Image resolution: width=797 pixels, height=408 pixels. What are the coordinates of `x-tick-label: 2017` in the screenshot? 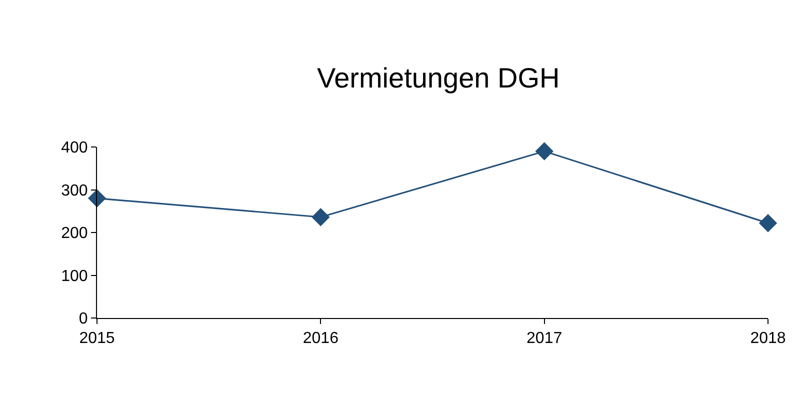 It's located at (544, 339).